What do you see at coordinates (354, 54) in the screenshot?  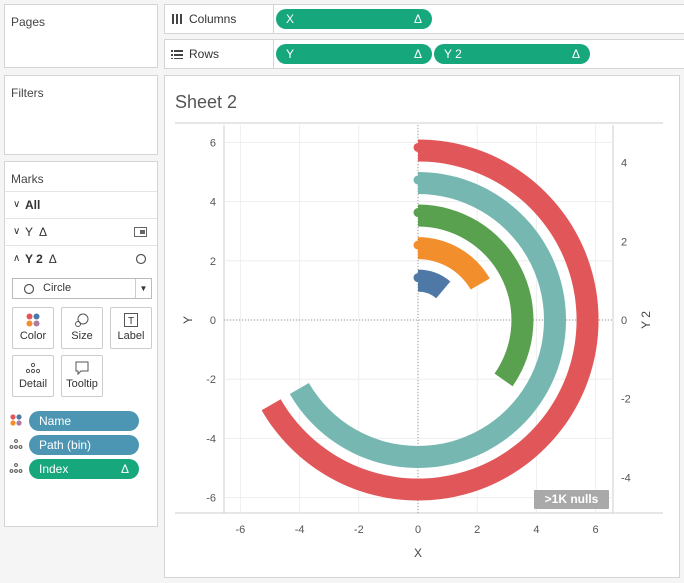 I see `rows-pill-y: Y Δ` at bounding box center [354, 54].